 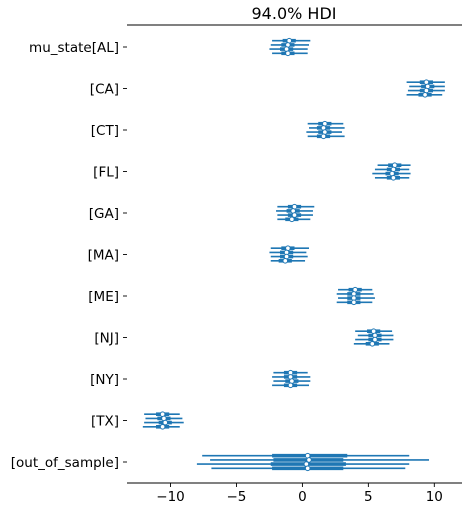 I want to click on category-label: [CA], so click(x=104, y=90).